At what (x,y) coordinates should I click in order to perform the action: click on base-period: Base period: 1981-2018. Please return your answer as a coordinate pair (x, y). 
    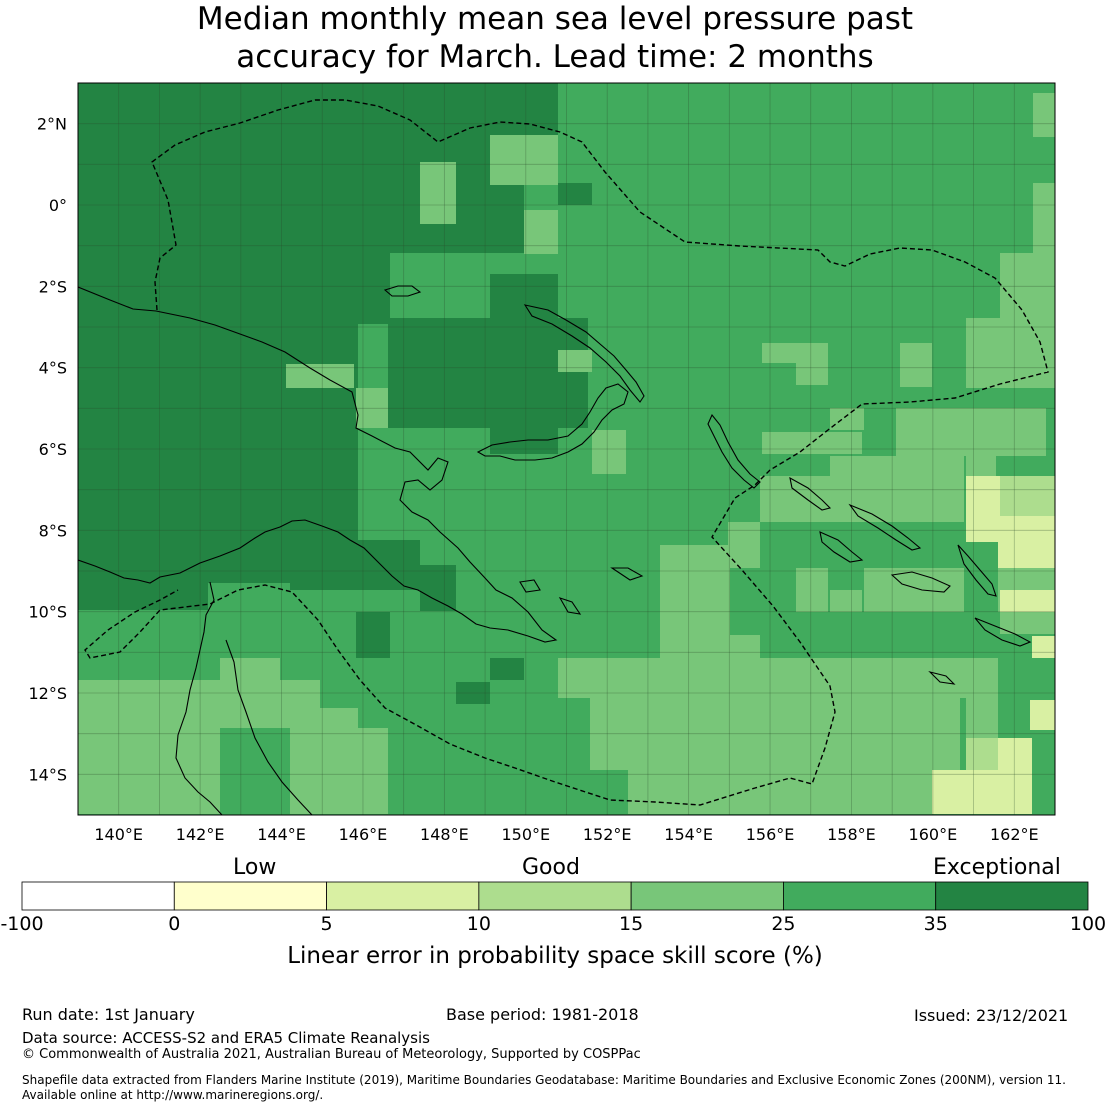
    Looking at the image, I should click on (542, 1014).